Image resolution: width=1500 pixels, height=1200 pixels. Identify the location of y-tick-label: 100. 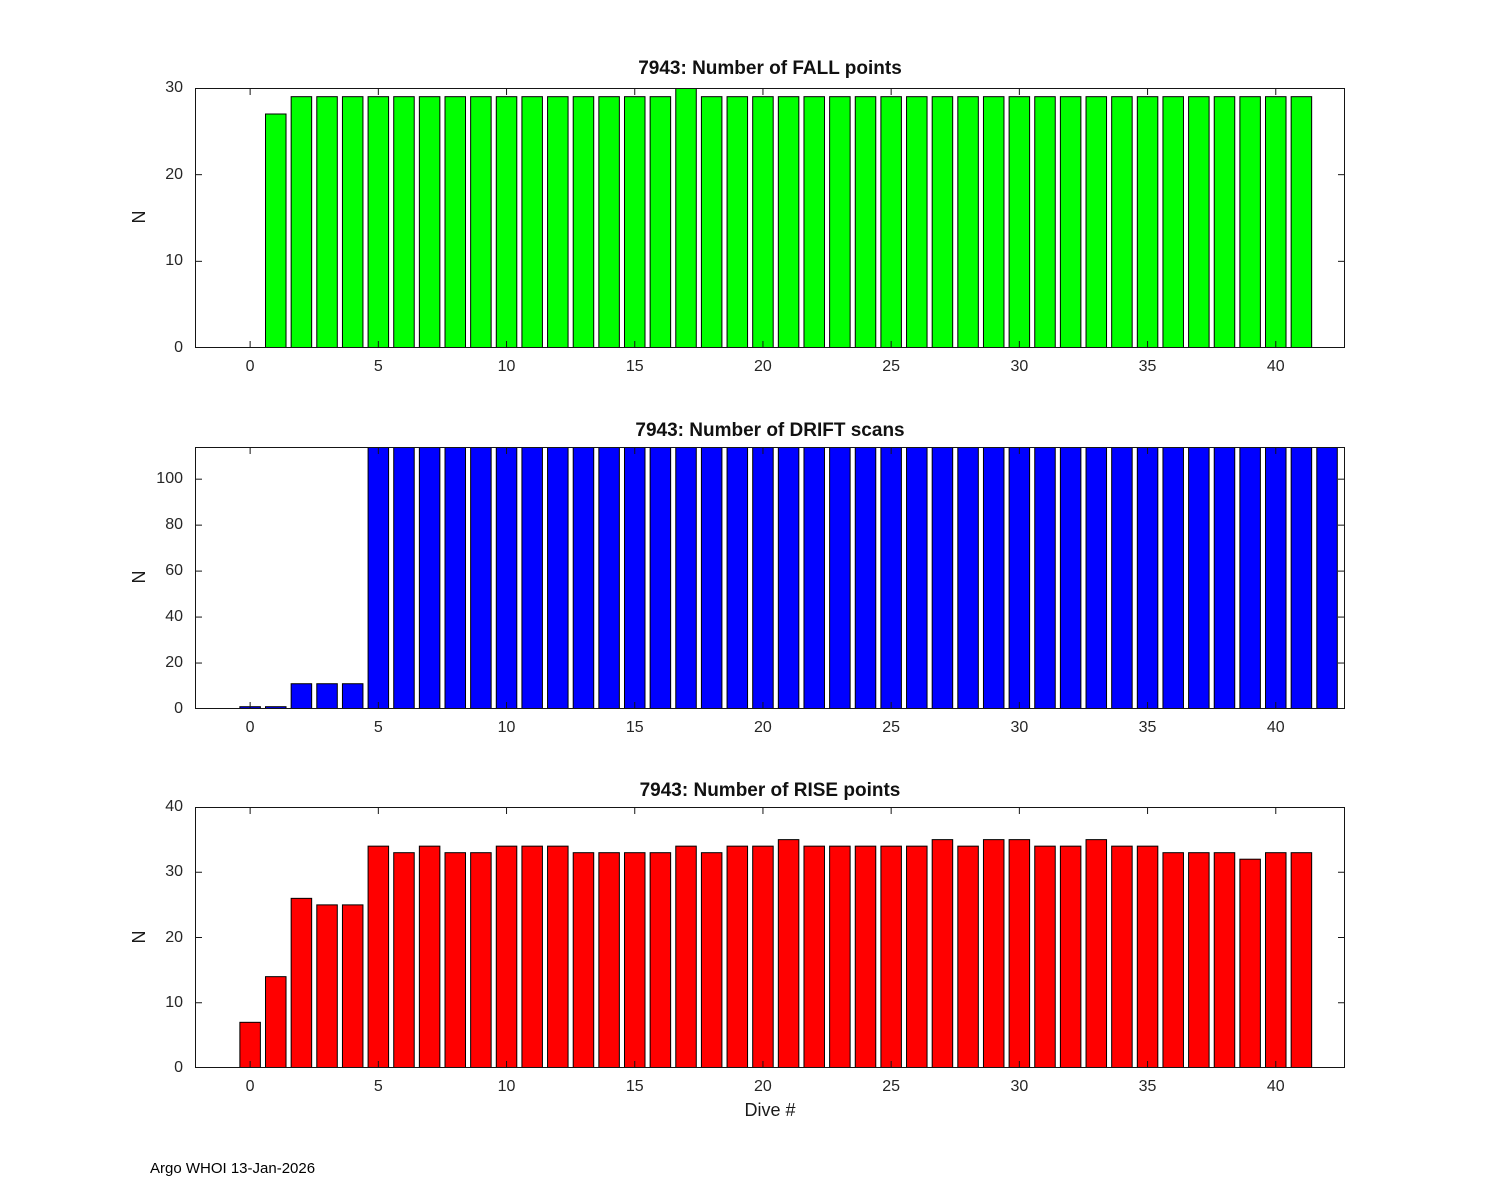
(169, 479).